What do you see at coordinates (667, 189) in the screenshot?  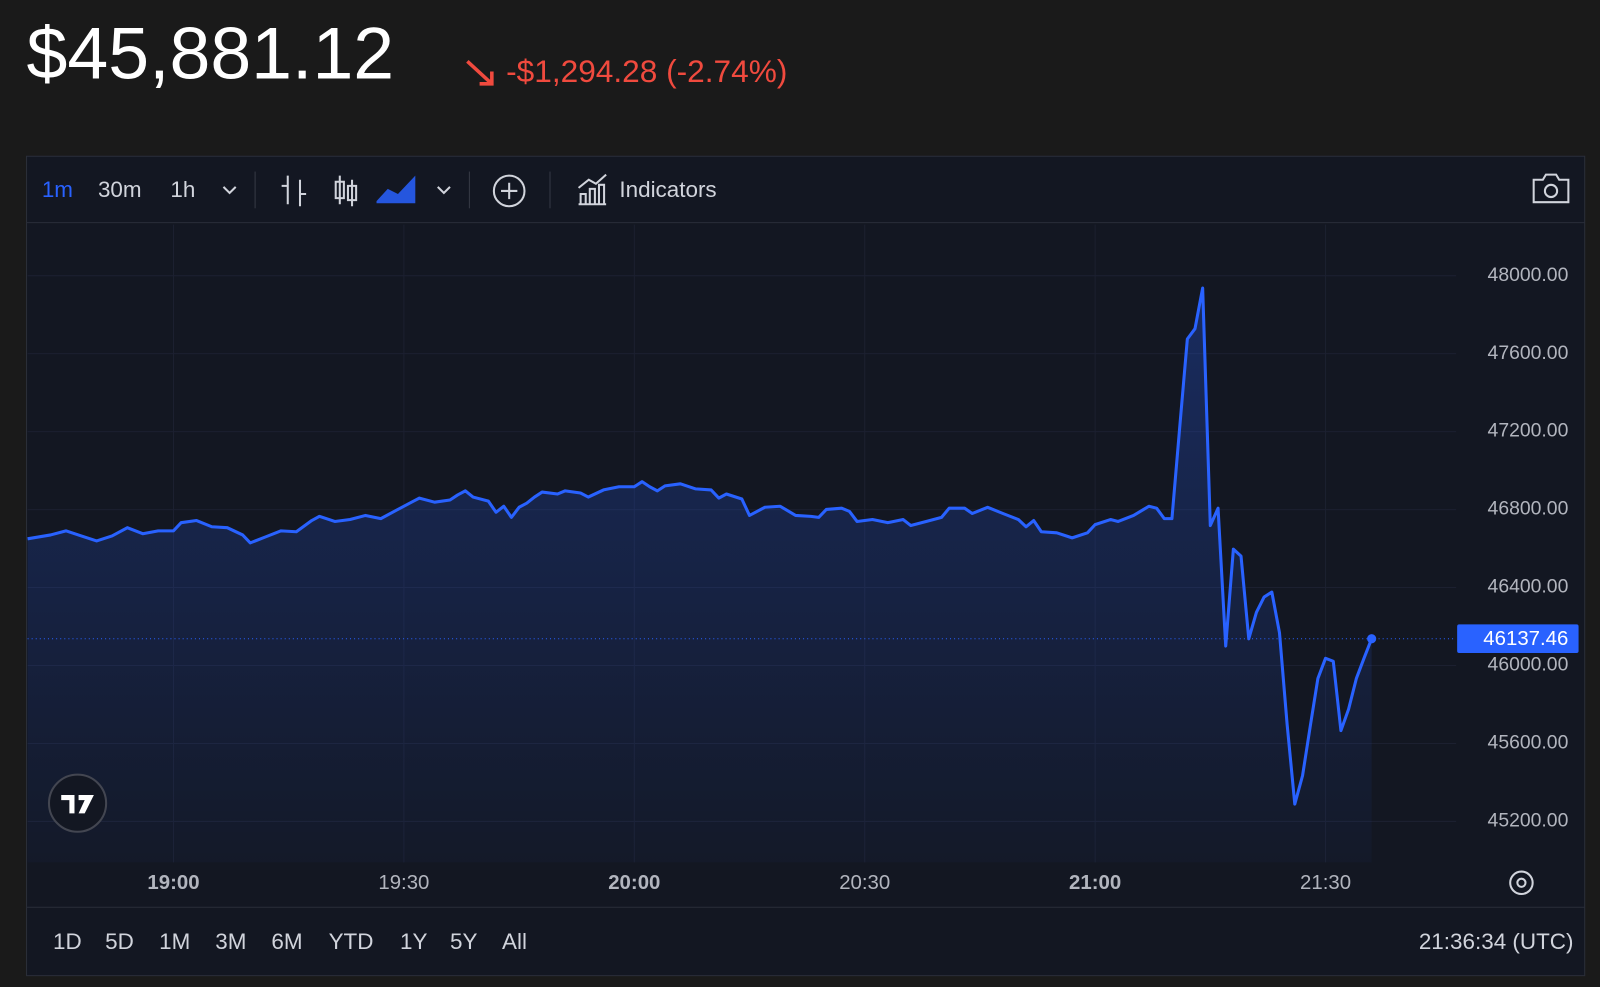 I see `indicators-button: Indicators` at bounding box center [667, 189].